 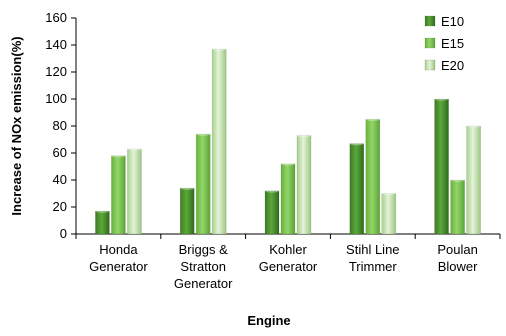 I want to click on x-tick-label-line: Stratton, so click(x=203, y=266).